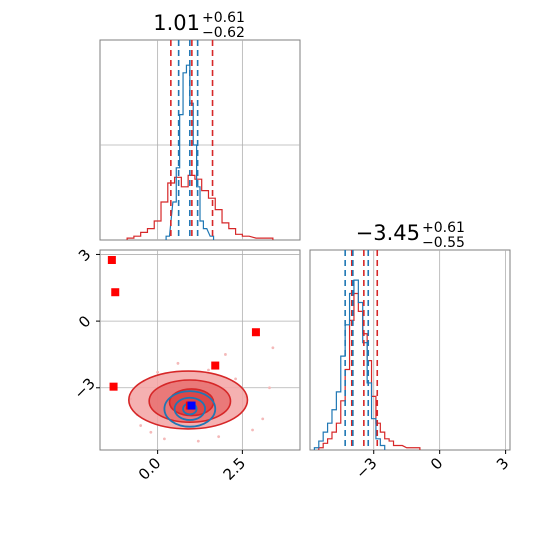 The image size is (550, 550). What do you see at coordinates (502, 463) in the screenshot?
I see `param2-xtick-label-2: 3` at bounding box center [502, 463].